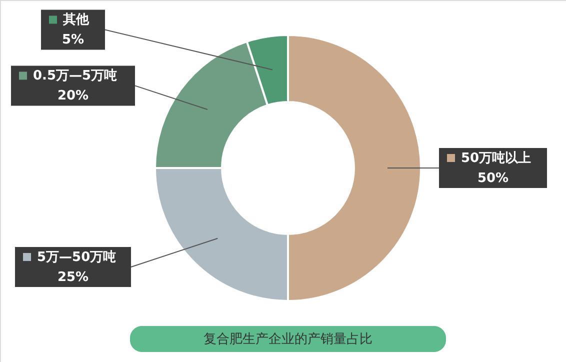 This screenshot has height=362, width=566. I want to click on data-label: 25%, so click(73, 277).